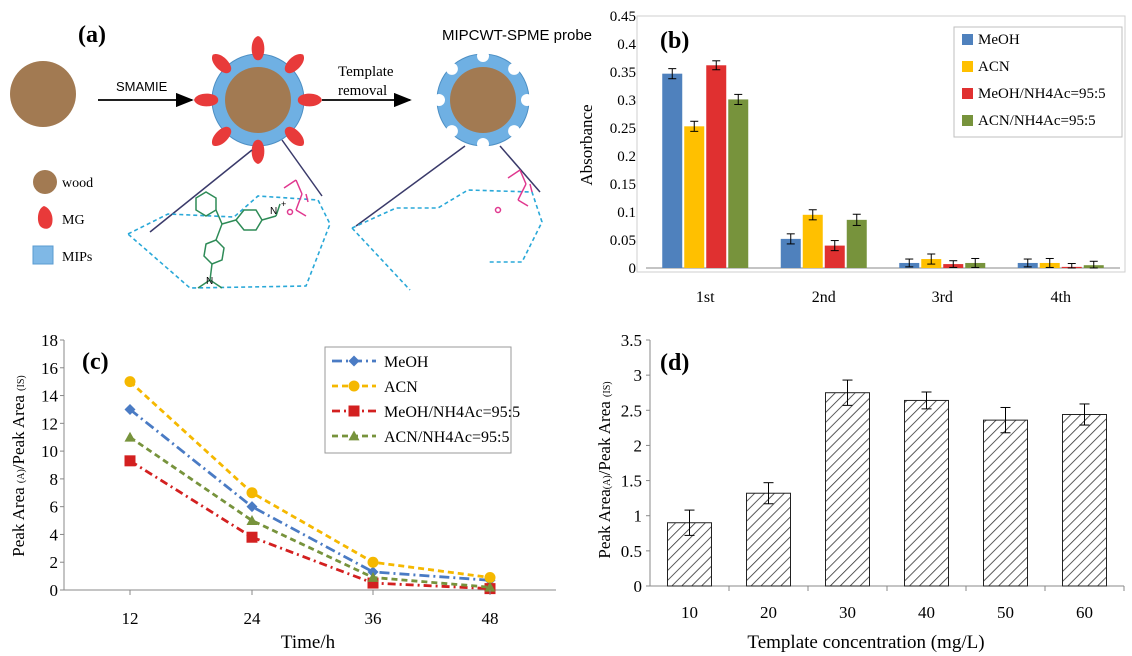 Image resolution: width=1132 pixels, height=656 pixels. What do you see at coordinates (18, 465) in the screenshot?
I see `panel-c-ylabel: Peak Area (A)/Peak Area (IS)` at bounding box center [18, 465].